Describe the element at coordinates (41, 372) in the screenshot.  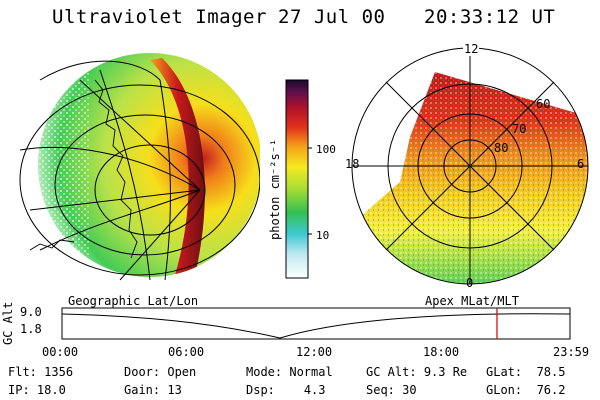
I see `status-flight: Flt: 1356` at that location.